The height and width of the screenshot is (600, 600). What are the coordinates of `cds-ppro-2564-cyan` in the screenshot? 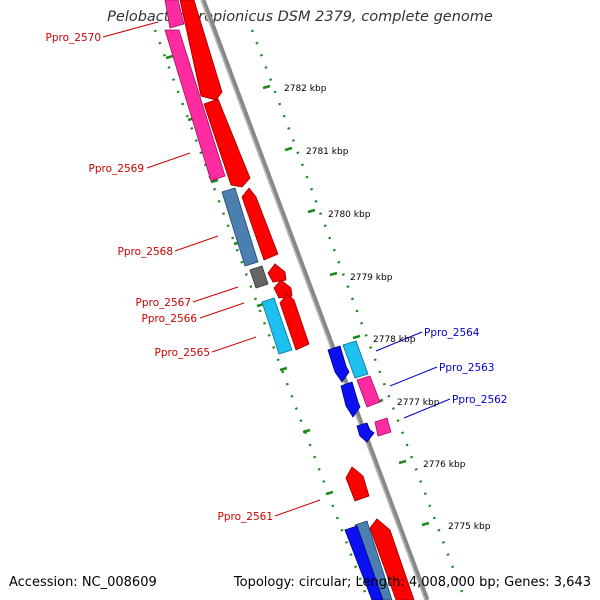 It's located at (355, 359).